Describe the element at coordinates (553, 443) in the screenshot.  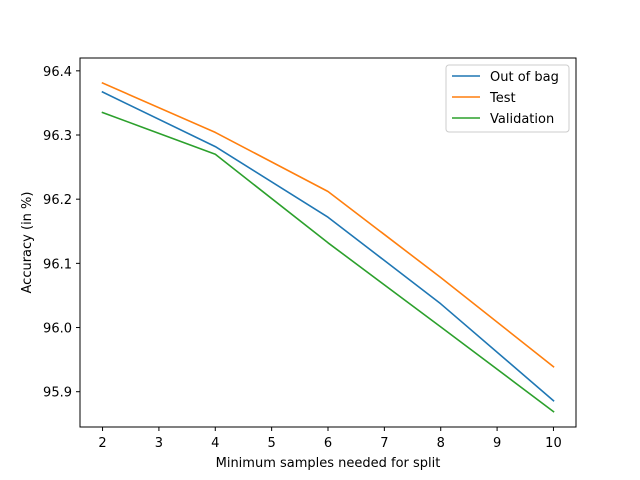
I see `x-tick-label: 10` at that location.